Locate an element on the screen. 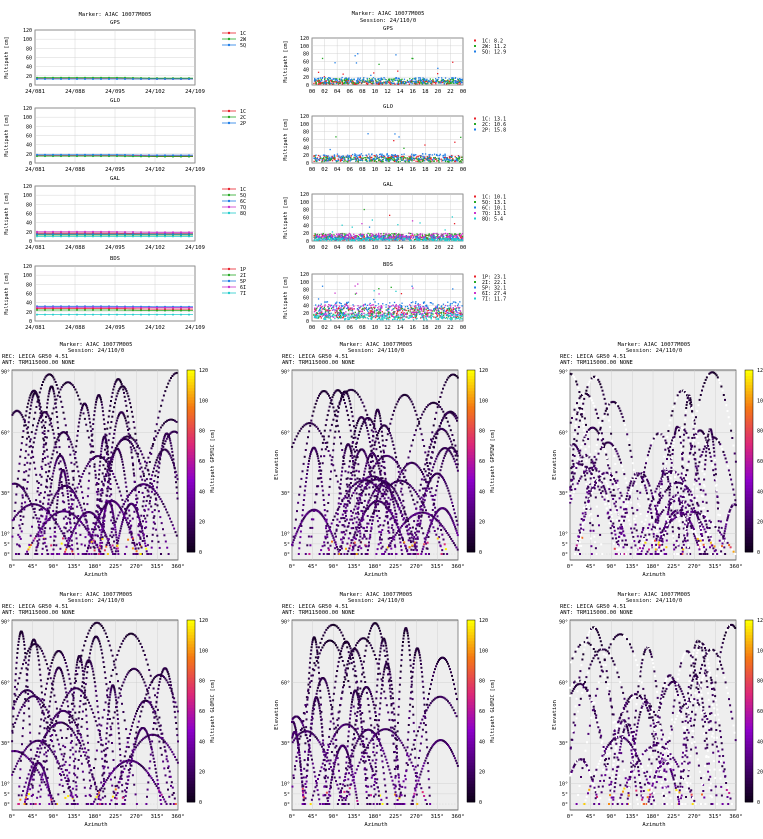 This screenshot has width=763, height=839. series-point-2I is located at coordinates (157, 310).